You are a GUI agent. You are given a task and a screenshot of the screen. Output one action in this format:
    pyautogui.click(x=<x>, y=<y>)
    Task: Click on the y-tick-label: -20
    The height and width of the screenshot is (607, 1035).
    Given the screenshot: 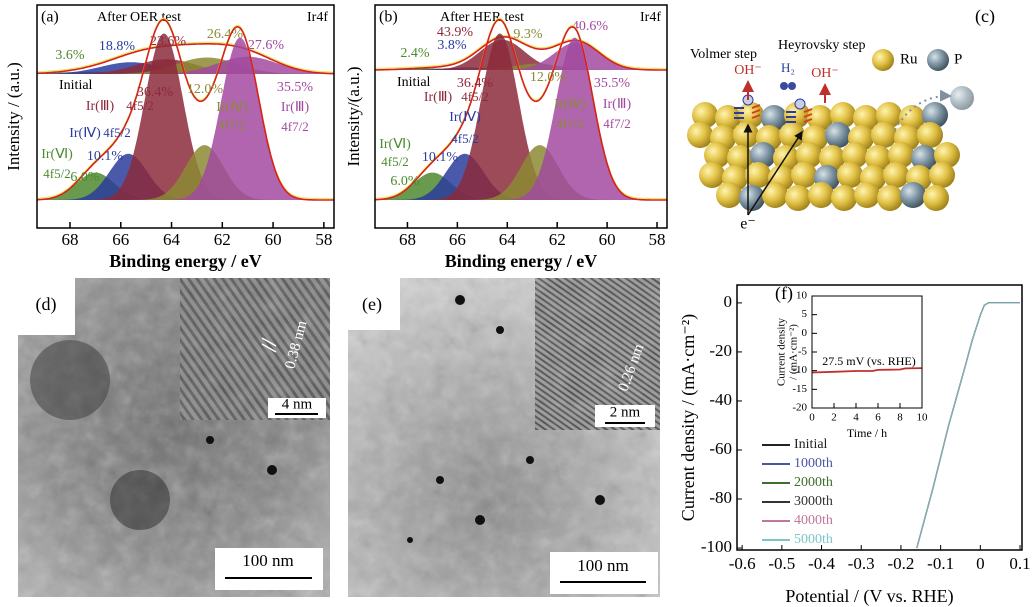 What is the action you would take?
    pyautogui.click(x=720, y=350)
    